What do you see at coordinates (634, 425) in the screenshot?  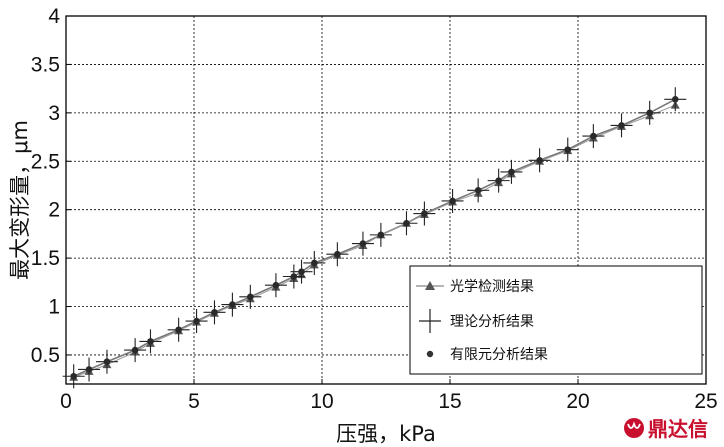 I see `watermark-mark-icon` at bounding box center [634, 425].